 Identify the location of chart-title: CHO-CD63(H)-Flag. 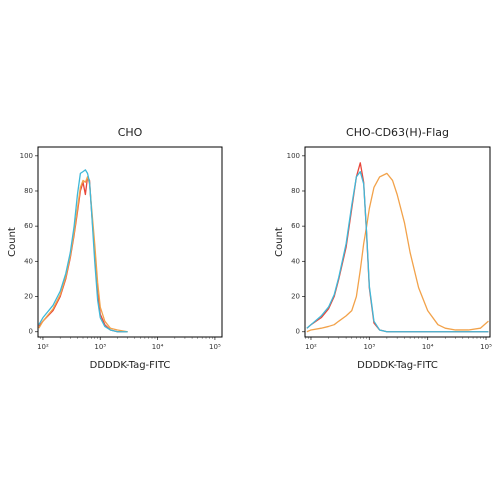
(397, 132).